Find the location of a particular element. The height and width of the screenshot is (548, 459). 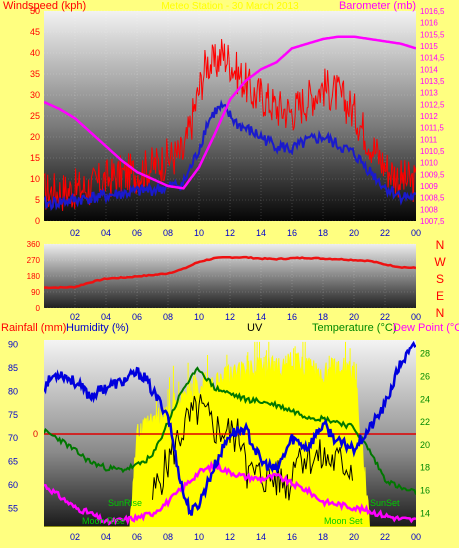

windspeed-tick-0: 0 is located at coordinates (37, 221).